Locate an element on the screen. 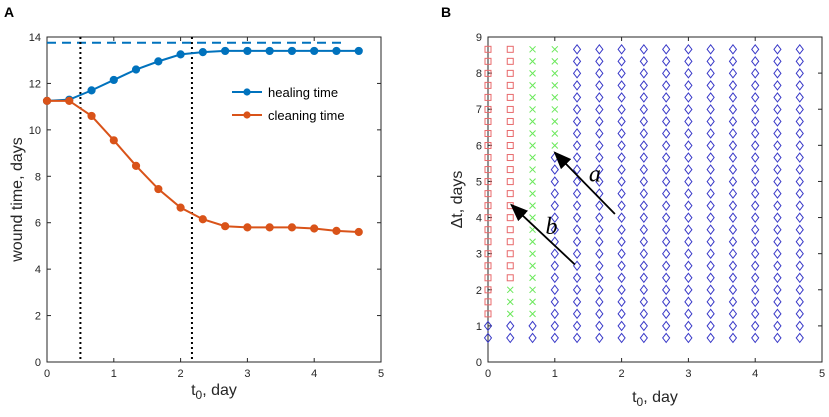  y-tick-label: 2 is located at coordinates (479, 291).